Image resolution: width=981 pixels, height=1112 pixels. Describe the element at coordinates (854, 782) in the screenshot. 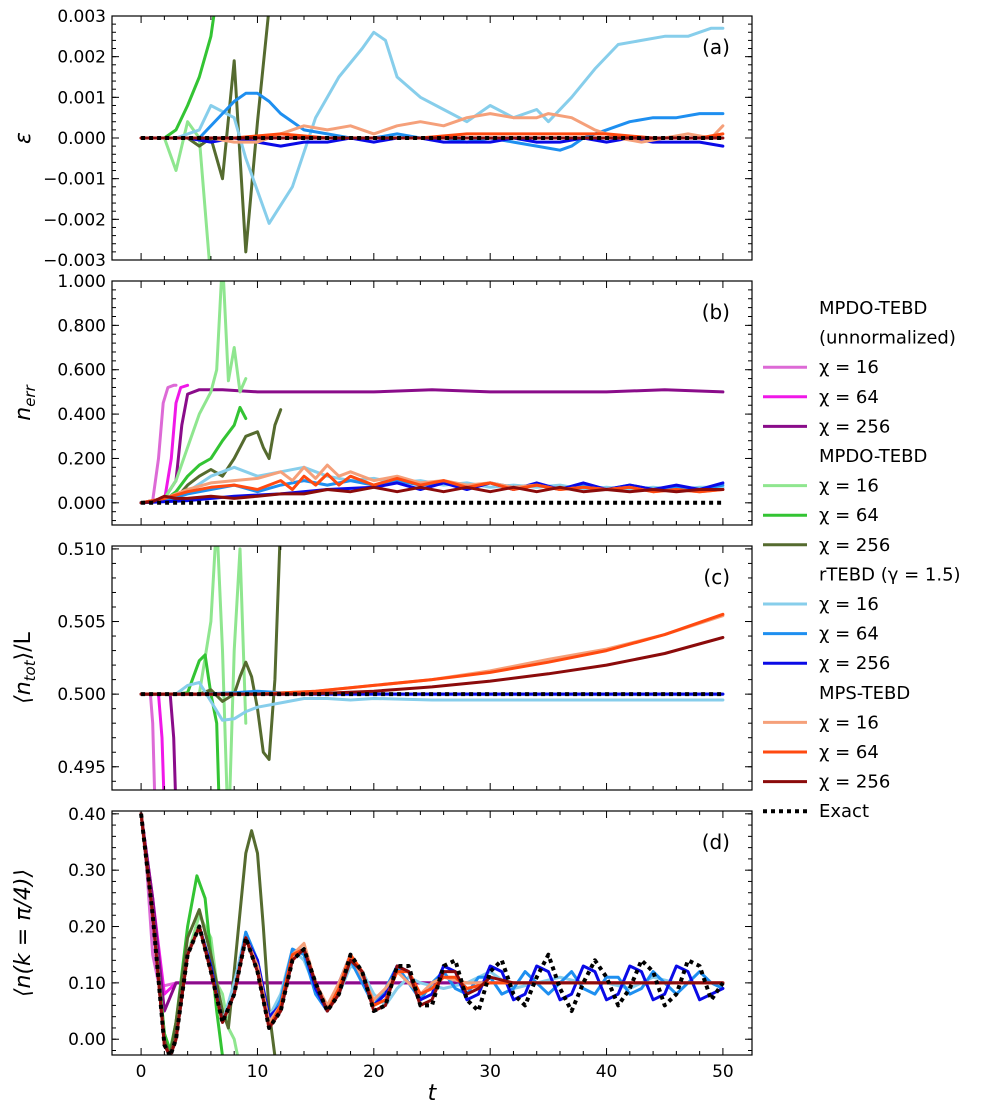

I see `legend-label-mps-chi256: χ = 256` at that location.